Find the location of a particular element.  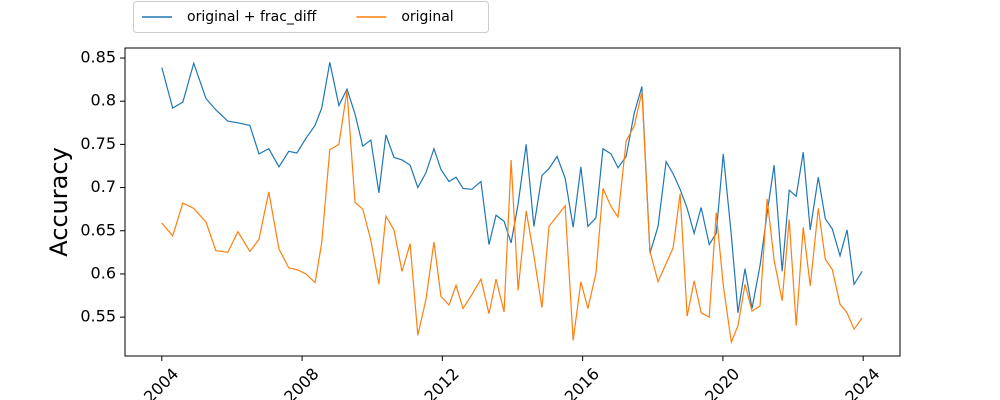

y-tick-label: 0.6 is located at coordinates (103, 272).